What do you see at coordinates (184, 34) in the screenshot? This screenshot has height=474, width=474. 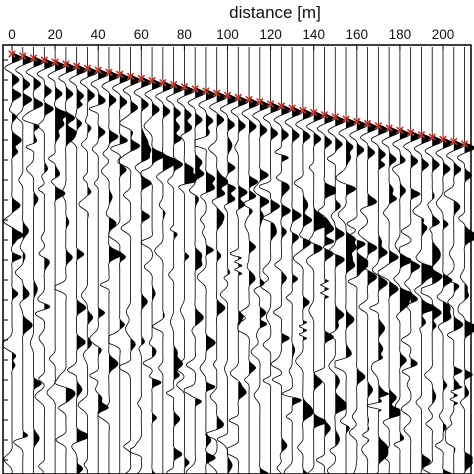 I see `x-tick-label: 80` at bounding box center [184, 34].